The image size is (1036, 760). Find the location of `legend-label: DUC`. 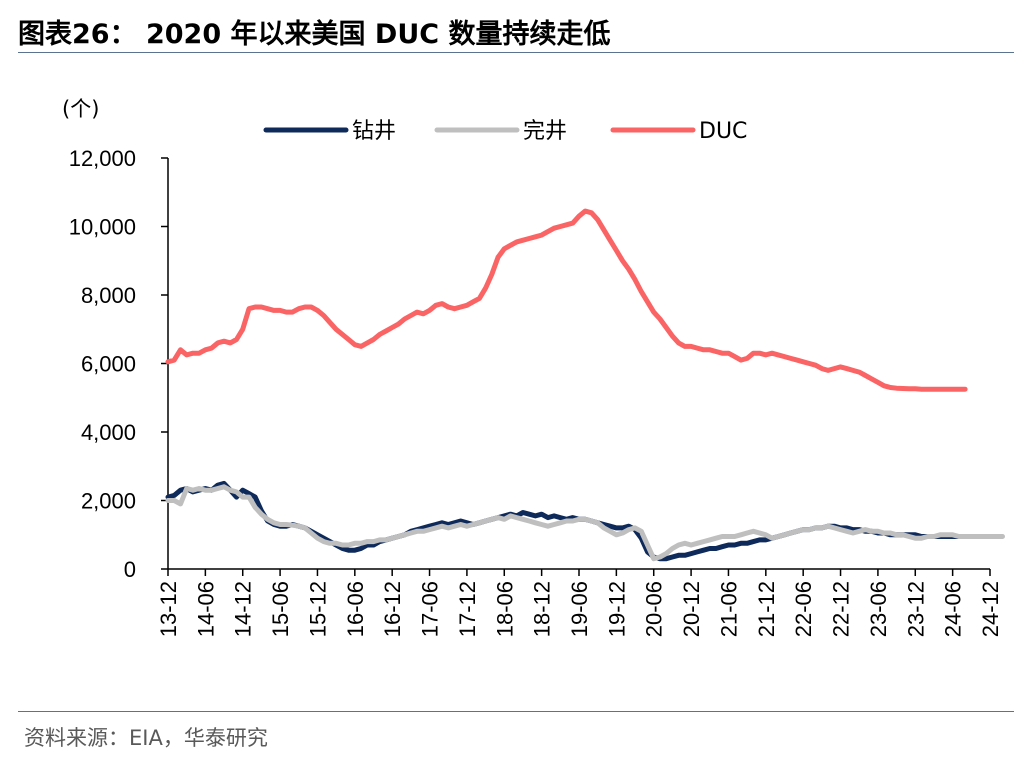

legend-label: DUC is located at coordinates (723, 131).